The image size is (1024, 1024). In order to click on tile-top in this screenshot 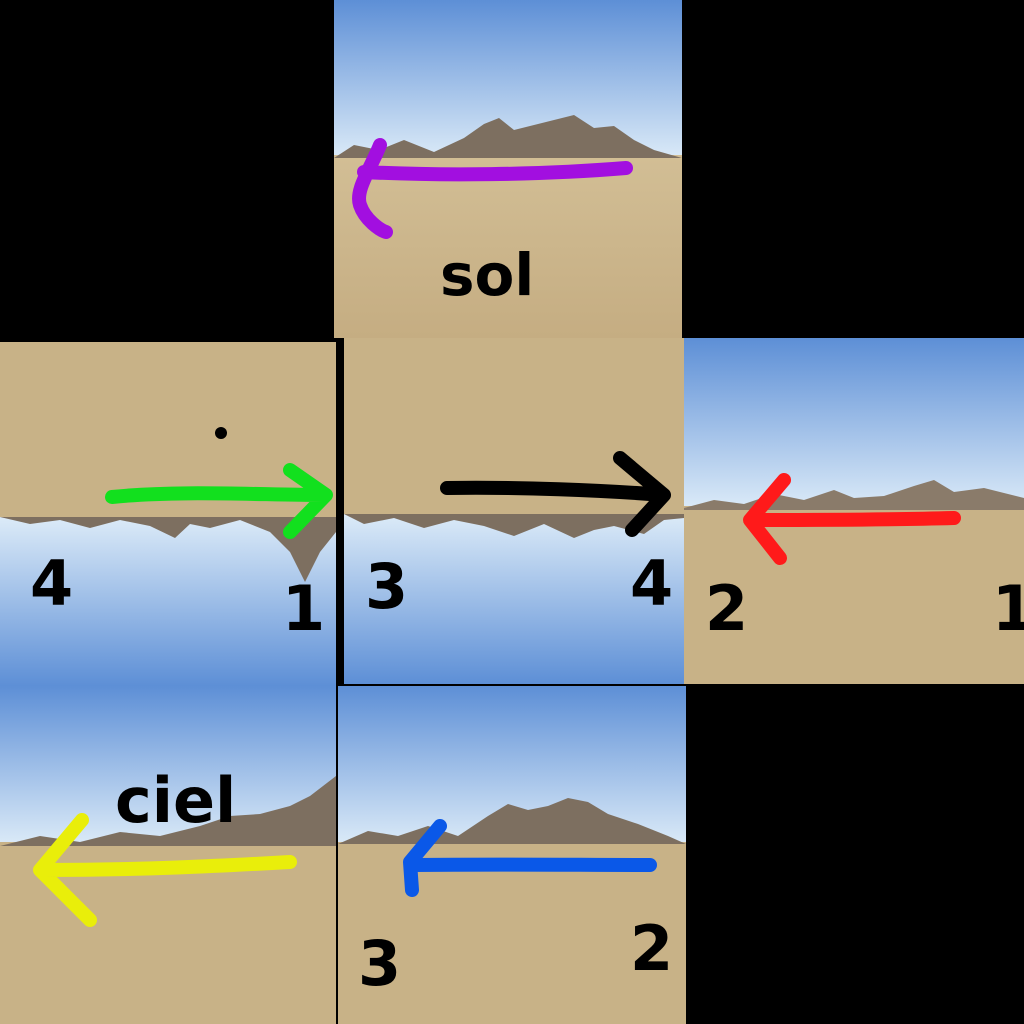, I will do `click(508, 169)`.